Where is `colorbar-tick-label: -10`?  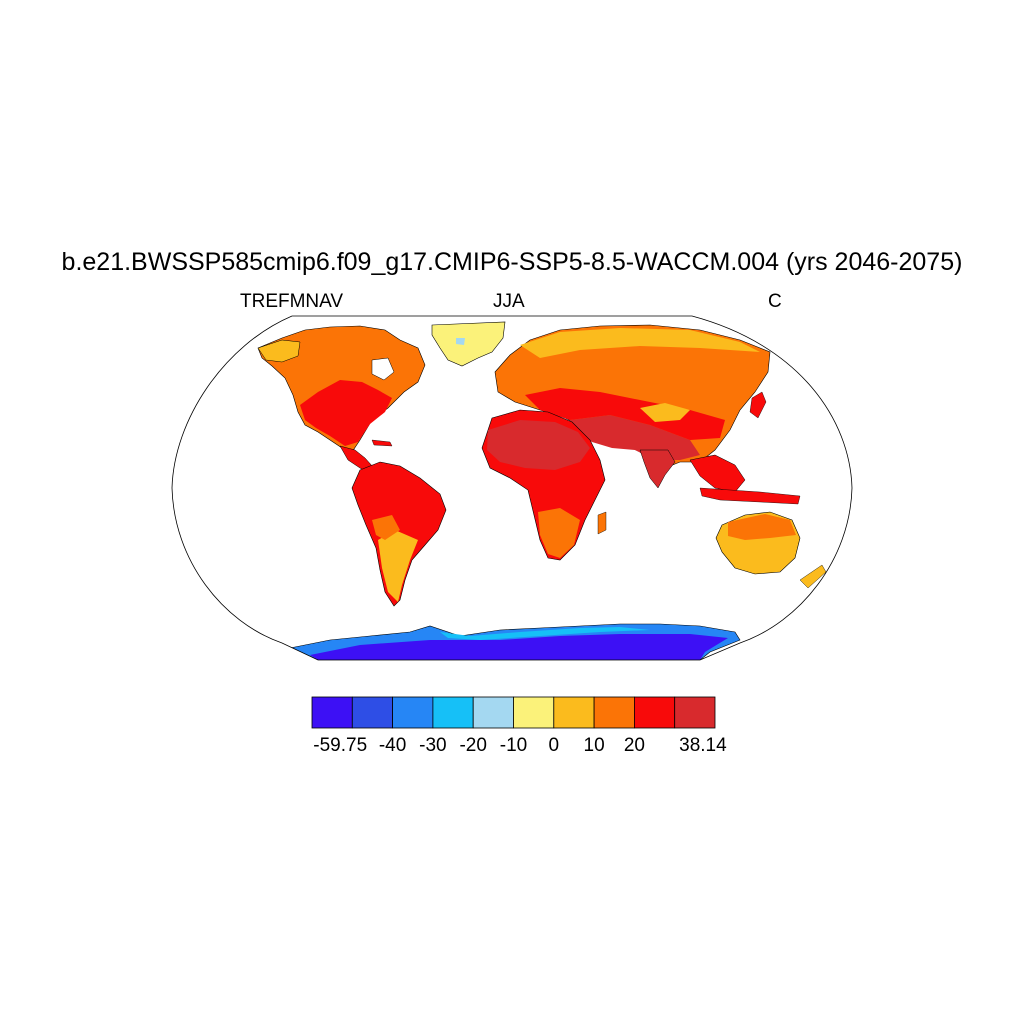 colorbar-tick-label: -10 is located at coordinates (513, 745).